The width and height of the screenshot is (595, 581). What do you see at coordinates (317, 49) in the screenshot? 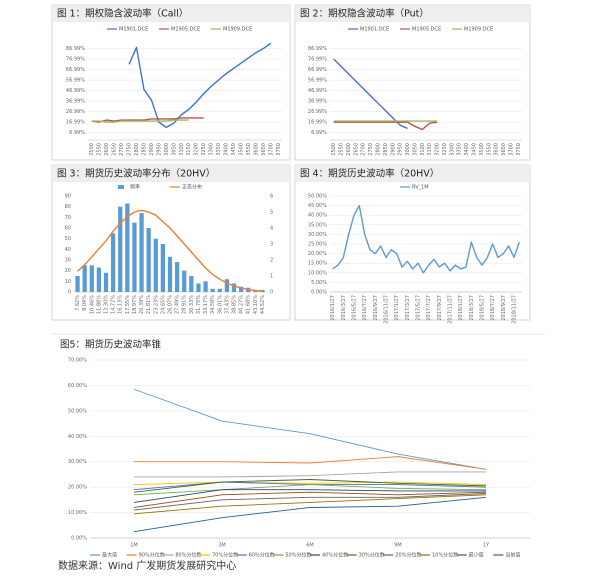
I see `y-tick-label: 86.99%` at bounding box center [317, 49].